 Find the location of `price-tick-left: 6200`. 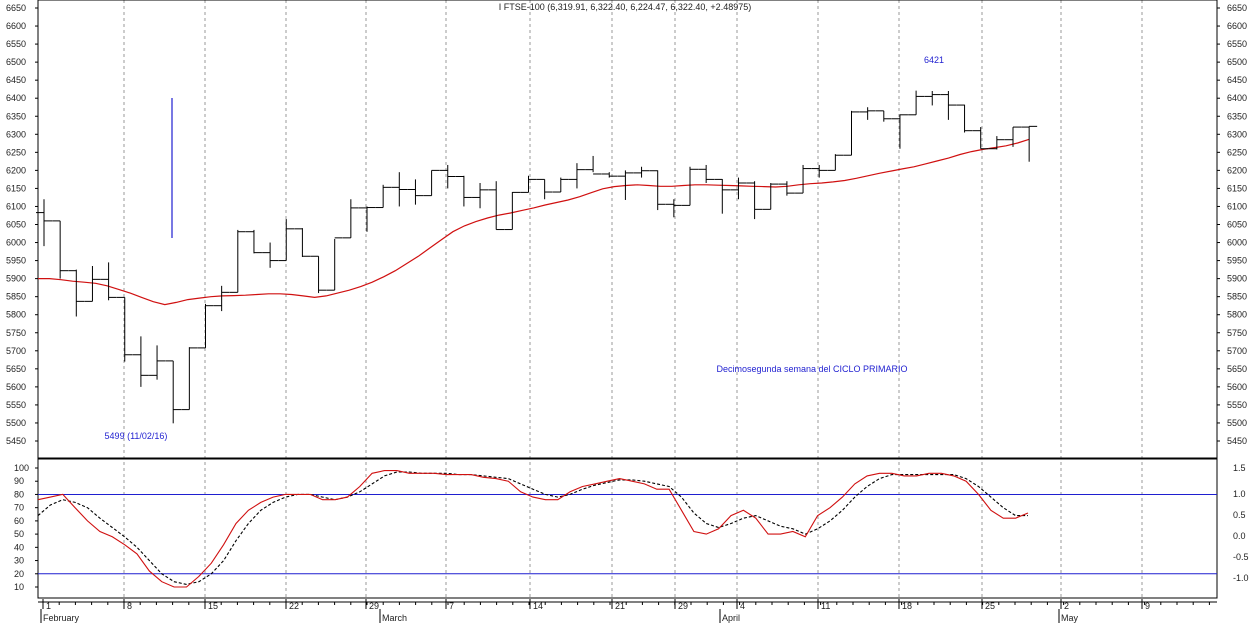

price-tick-left: 6200 is located at coordinates (16, 170).